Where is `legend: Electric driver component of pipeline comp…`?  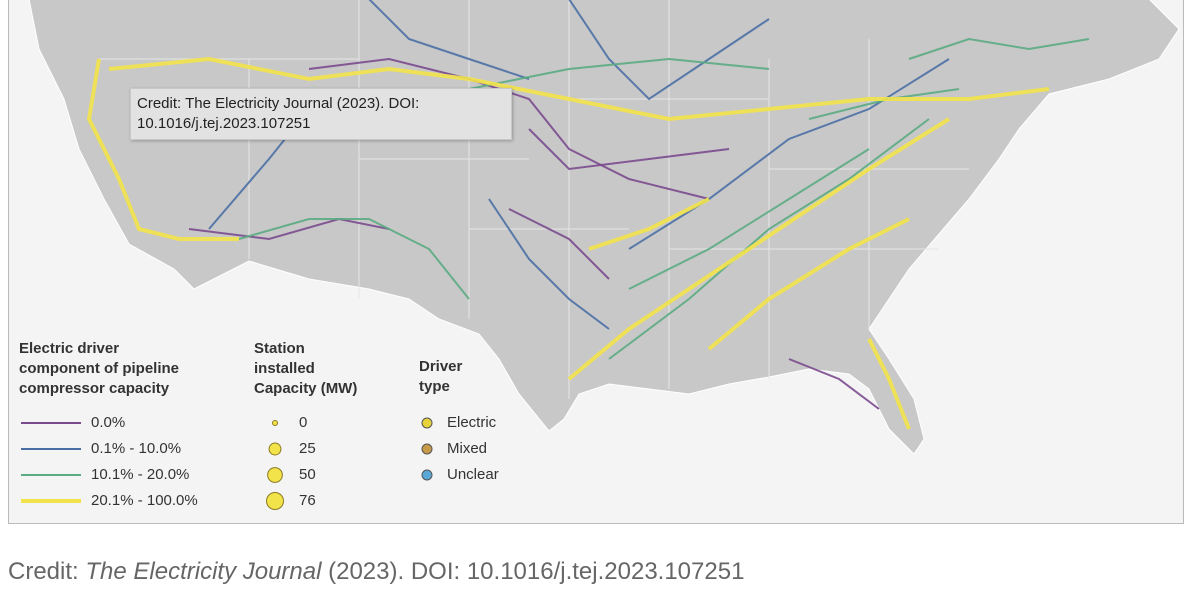 legend: Electric driver component of pipeline comp… is located at coordinates (259, 425).